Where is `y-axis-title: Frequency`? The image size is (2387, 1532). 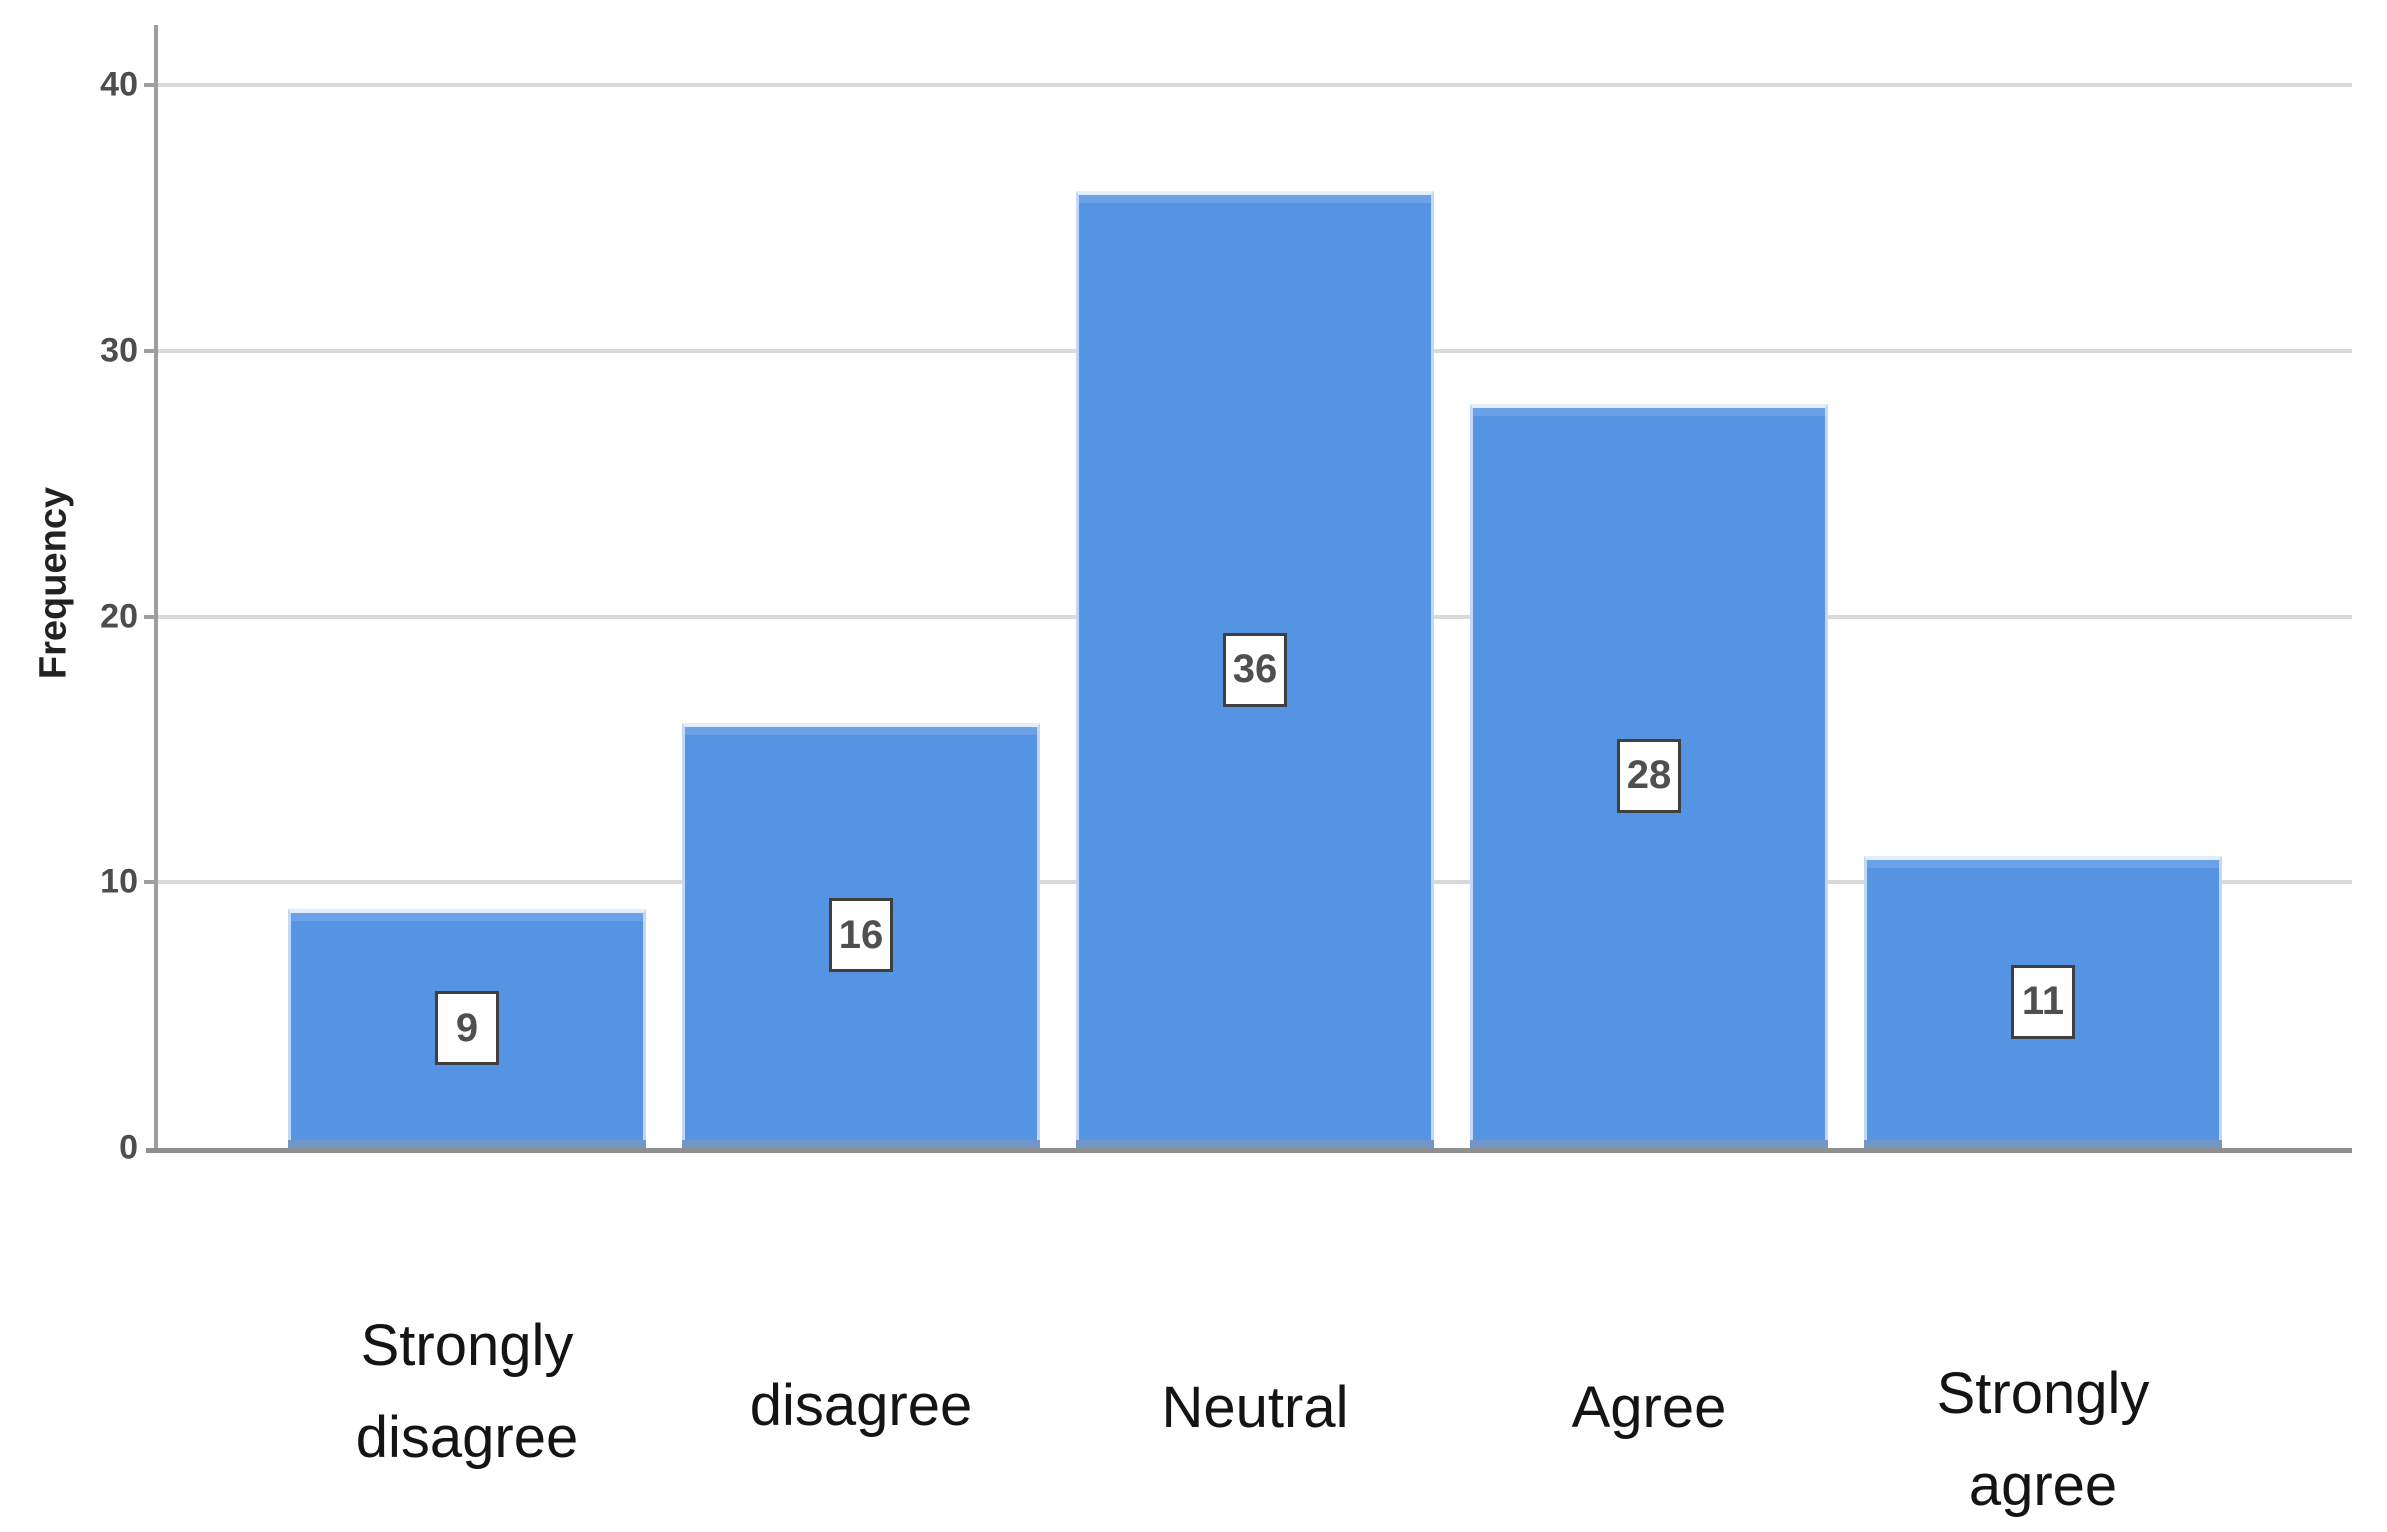
y-axis-title: Frequency is located at coordinates (53, 583).